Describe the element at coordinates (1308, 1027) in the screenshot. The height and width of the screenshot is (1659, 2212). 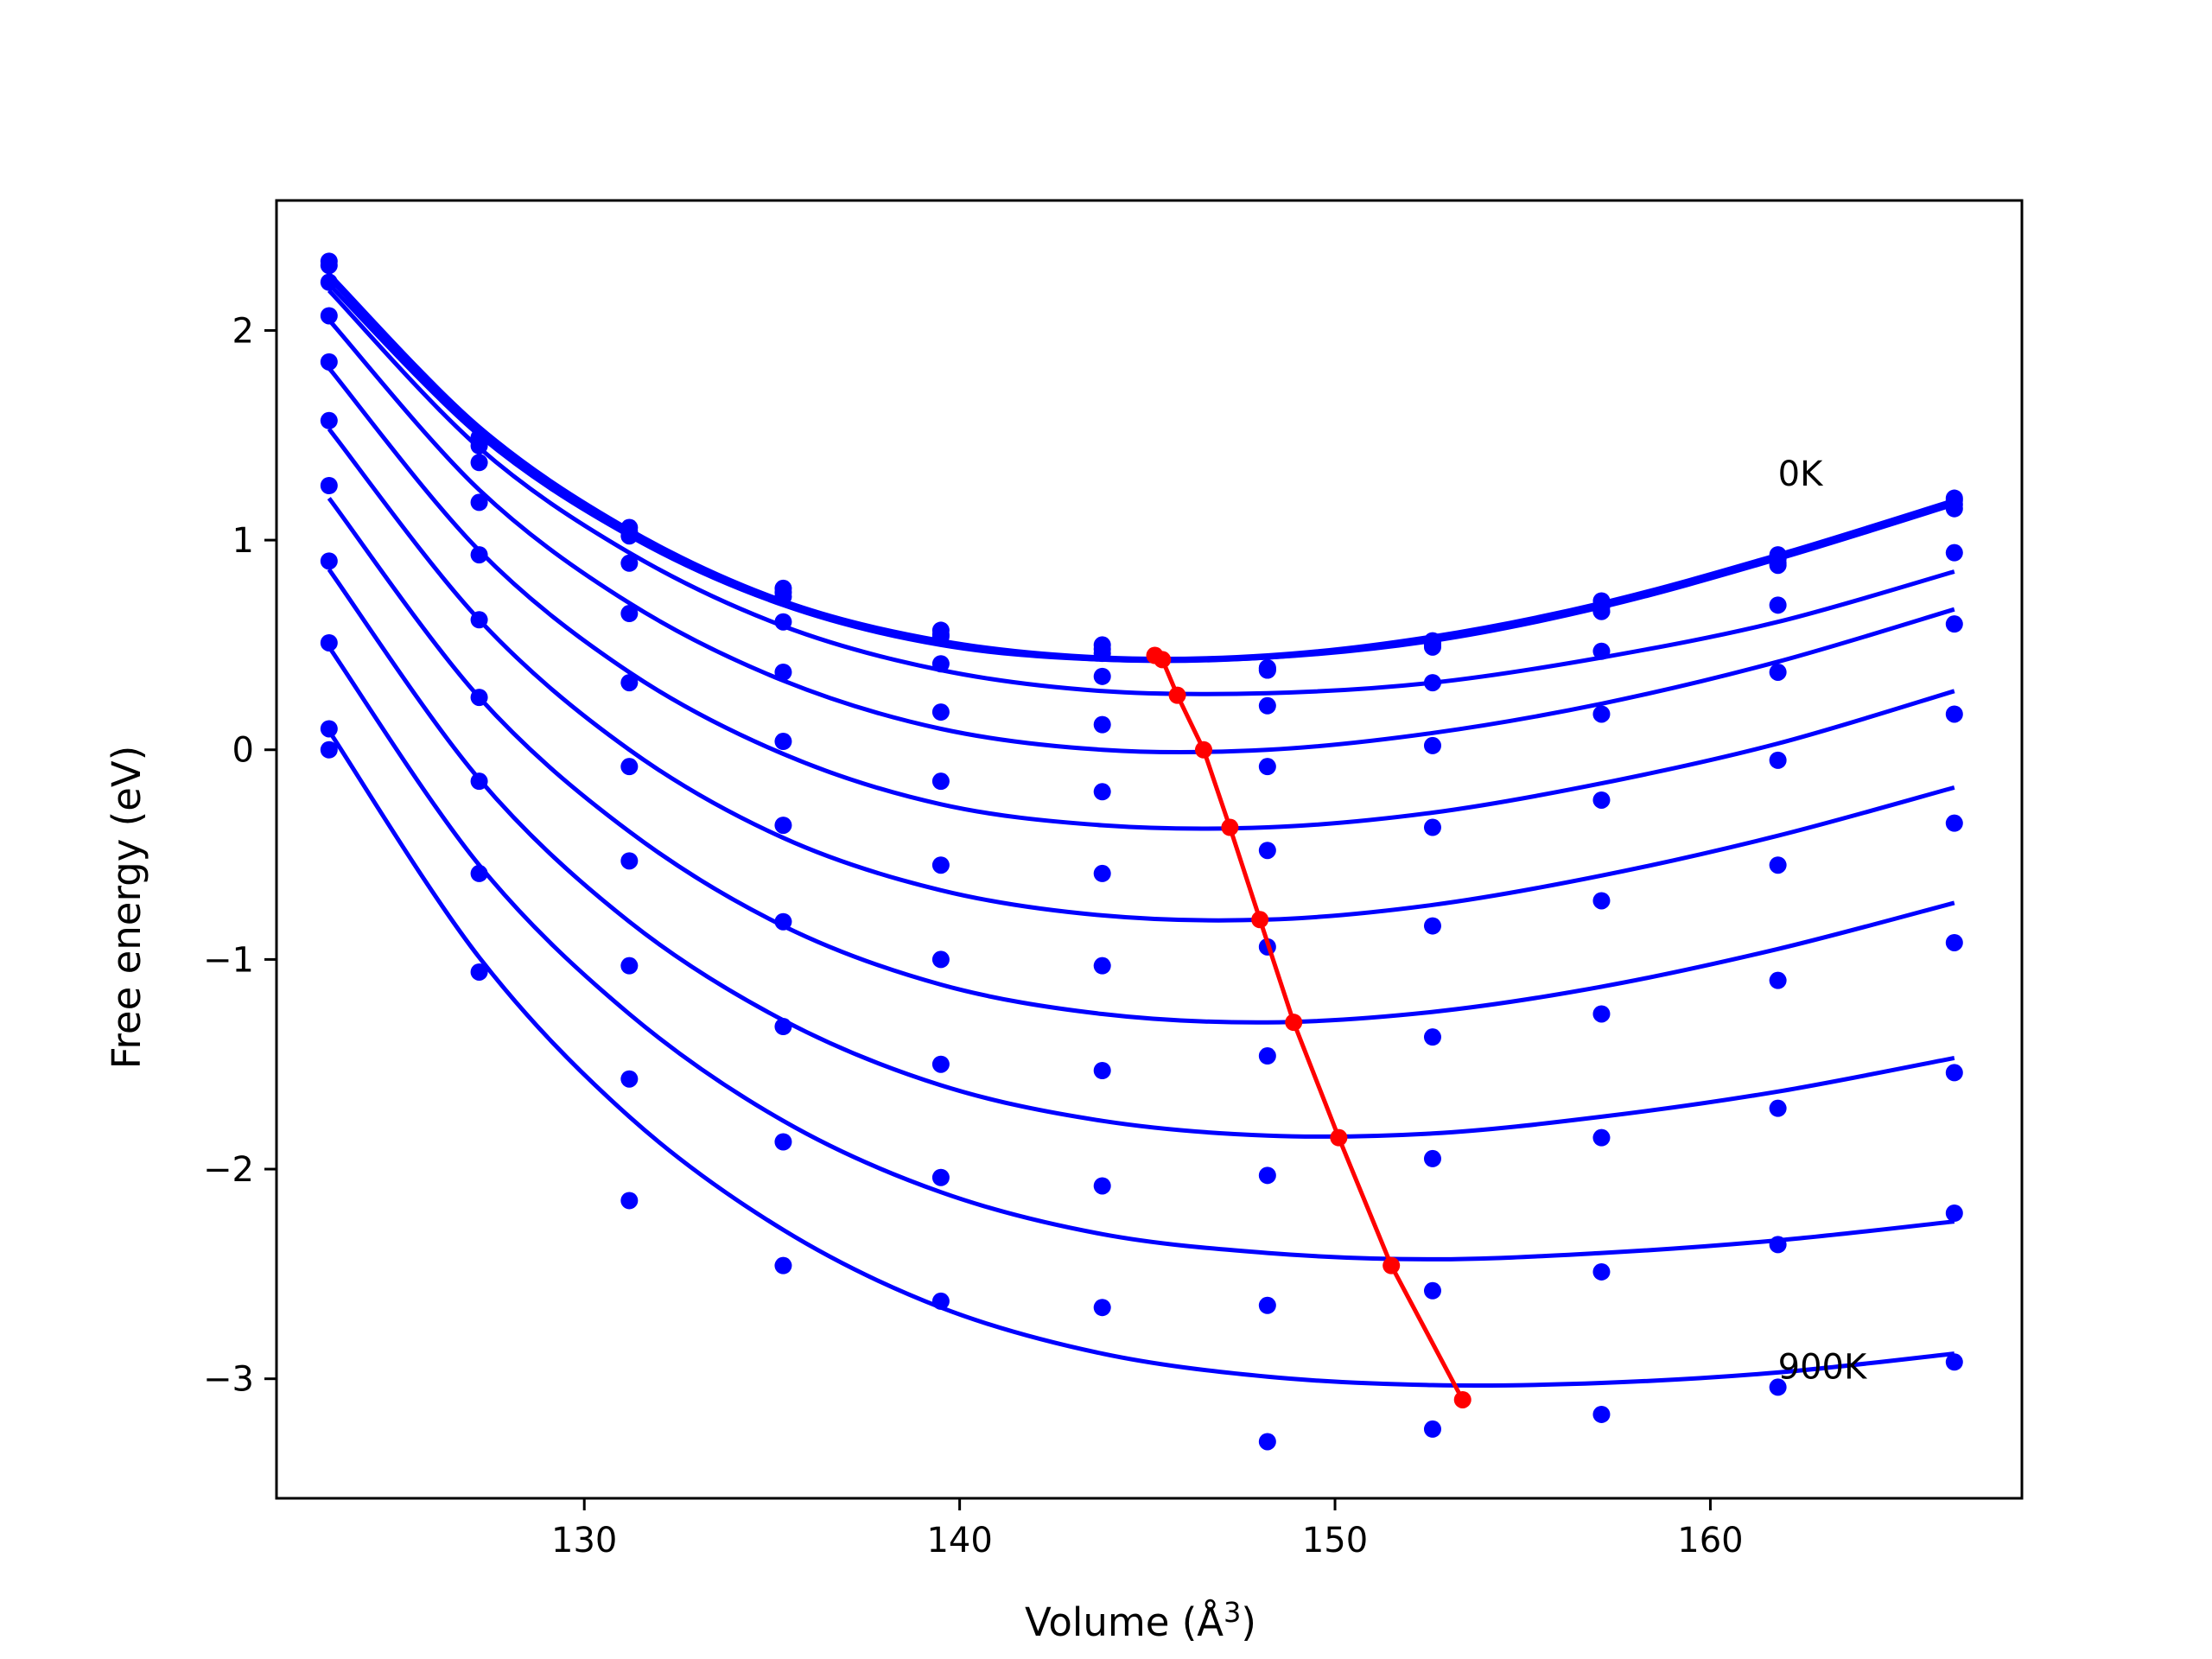
I see `minima-layer` at that location.